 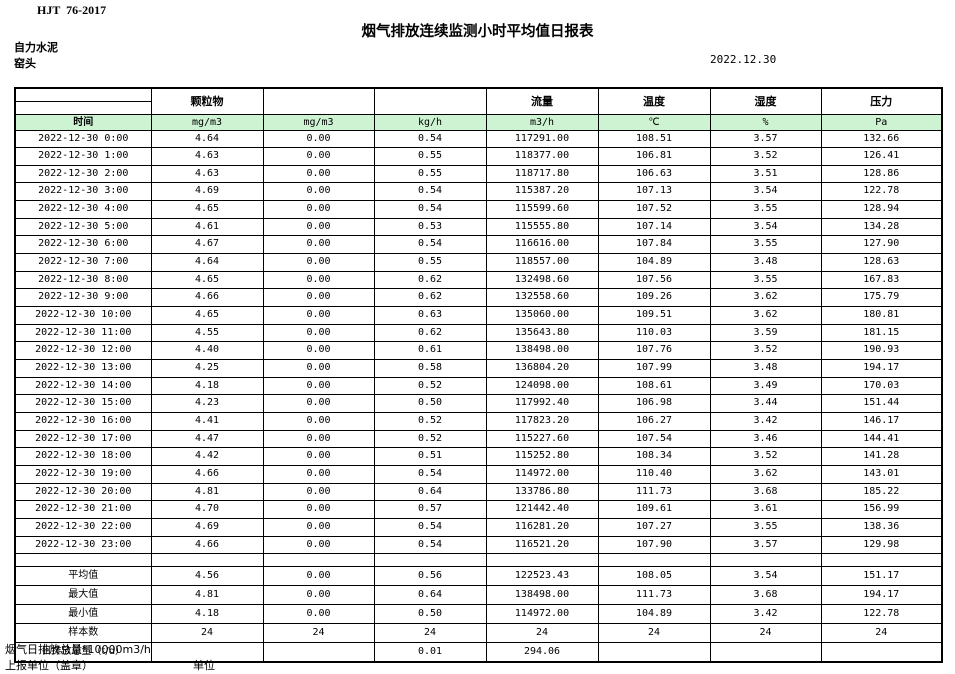 I want to click on summary-value-cell: 122.78, so click(x=881, y=614).